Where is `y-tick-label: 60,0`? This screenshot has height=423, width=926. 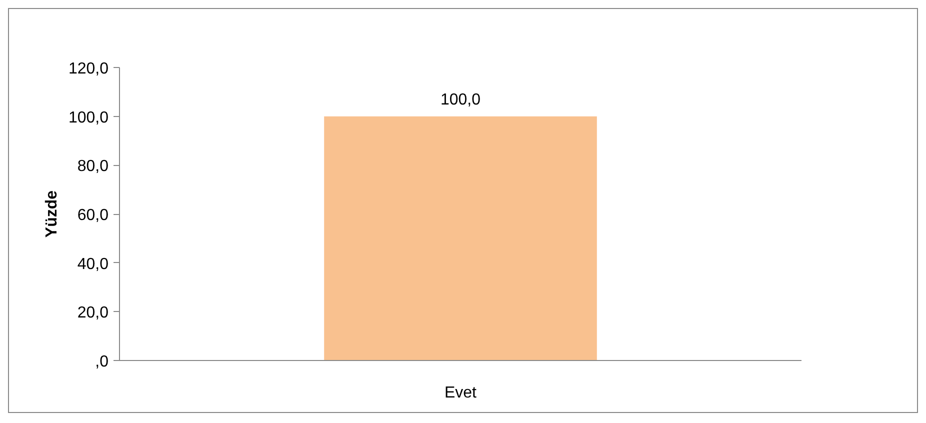
y-tick-label: 60,0 is located at coordinates (93, 215).